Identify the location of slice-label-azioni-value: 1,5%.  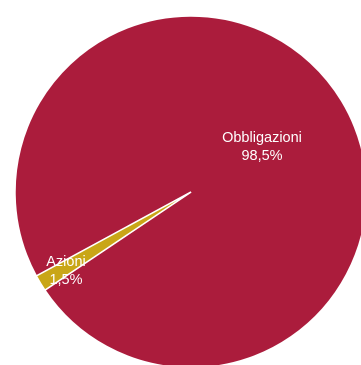
(65, 280).